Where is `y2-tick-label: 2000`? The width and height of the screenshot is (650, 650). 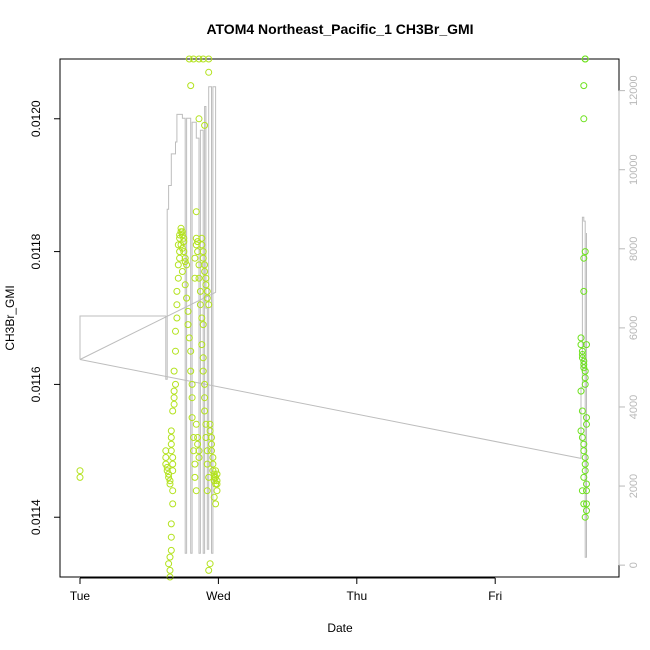 y2-tick-label: 2000 is located at coordinates (634, 486).